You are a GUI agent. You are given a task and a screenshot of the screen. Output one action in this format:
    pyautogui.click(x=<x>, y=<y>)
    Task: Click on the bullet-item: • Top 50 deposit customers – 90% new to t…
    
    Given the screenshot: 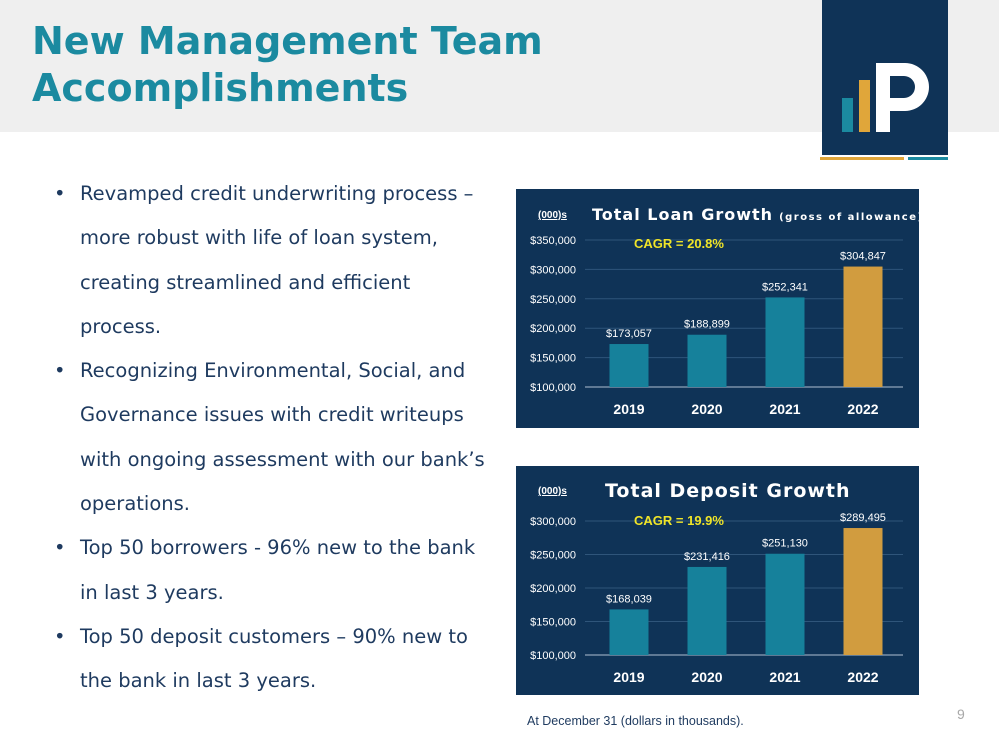 What is the action you would take?
    pyautogui.click(x=272, y=659)
    